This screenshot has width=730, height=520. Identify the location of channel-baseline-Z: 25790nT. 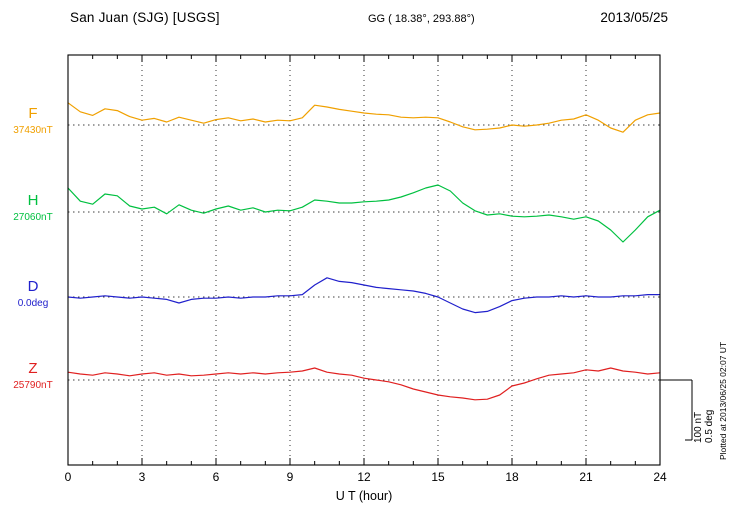
(33, 385).